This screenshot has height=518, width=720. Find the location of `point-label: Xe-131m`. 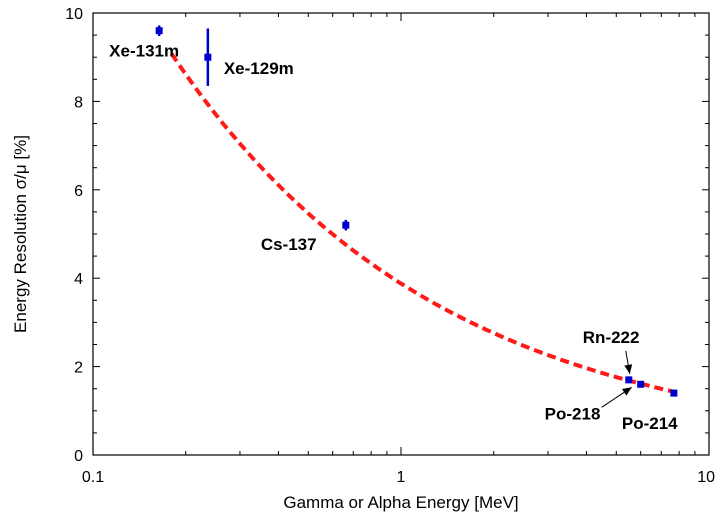

point-label: Xe-131m is located at coordinates (144, 51).